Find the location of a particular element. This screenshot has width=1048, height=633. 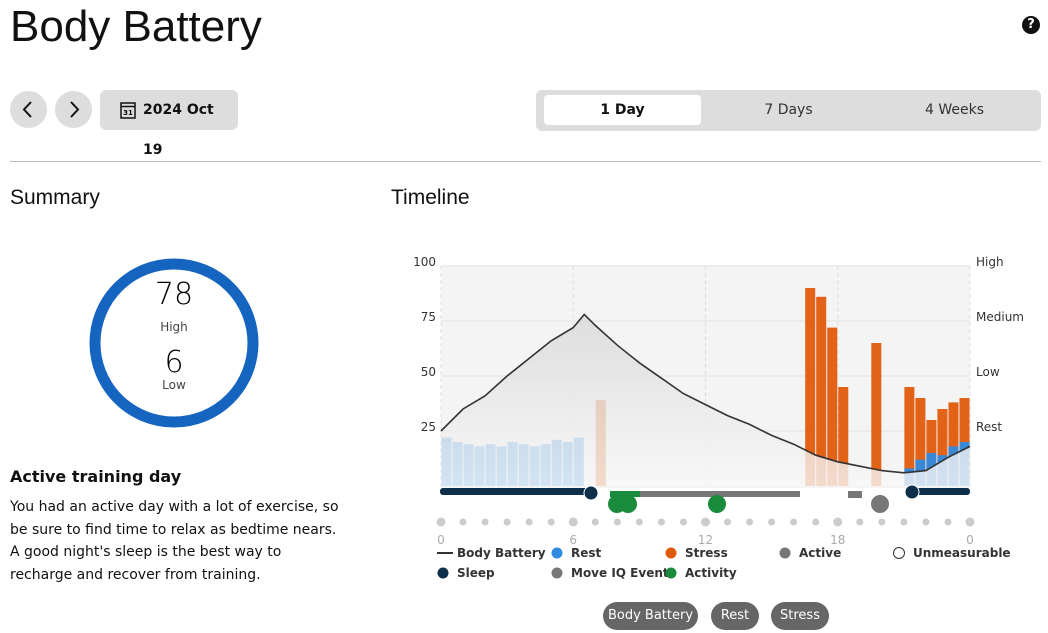

page-title: Body Battery is located at coordinates (136, 26).